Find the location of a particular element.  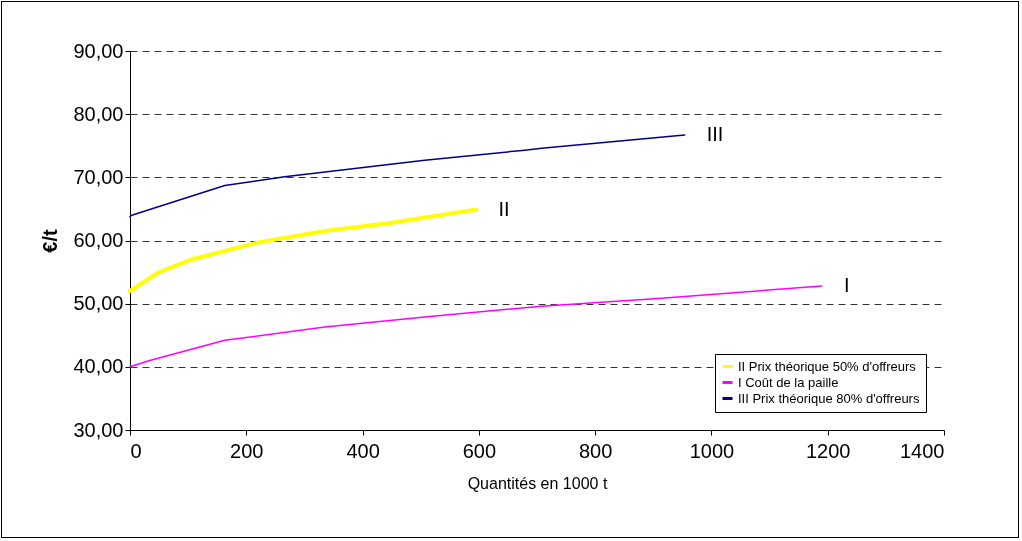

x-tick-label: 400 is located at coordinates (363, 450).